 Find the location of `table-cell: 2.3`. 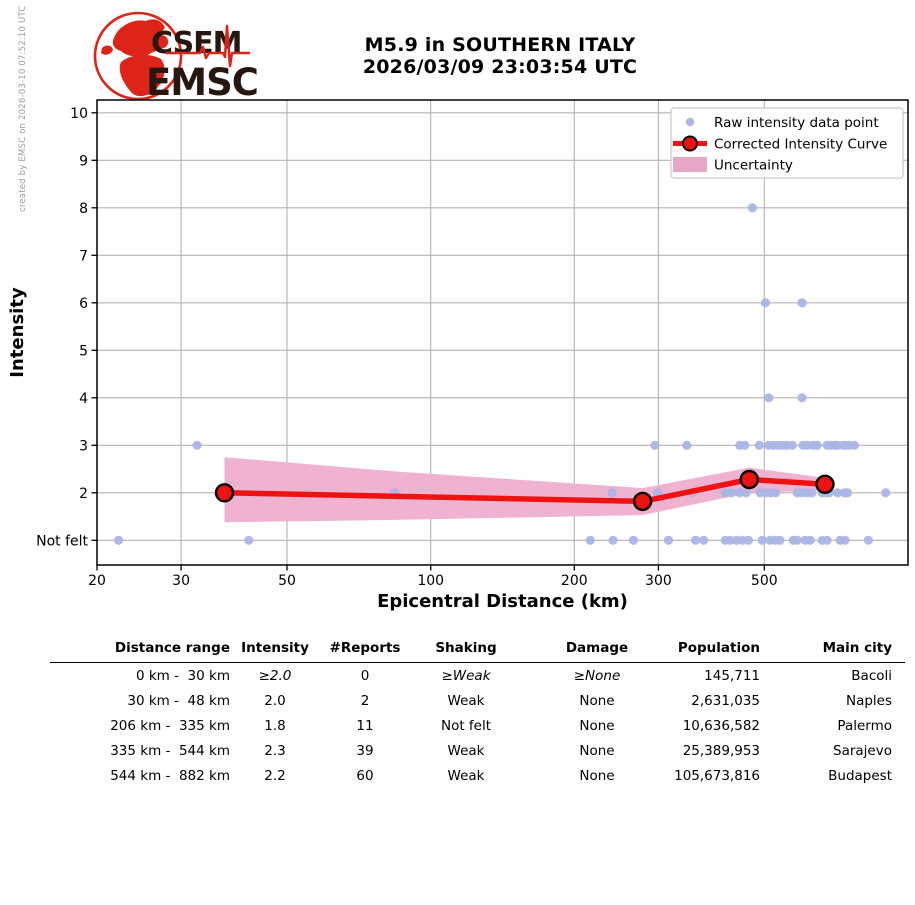

table-cell: 2.3 is located at coordinates (275, 750).